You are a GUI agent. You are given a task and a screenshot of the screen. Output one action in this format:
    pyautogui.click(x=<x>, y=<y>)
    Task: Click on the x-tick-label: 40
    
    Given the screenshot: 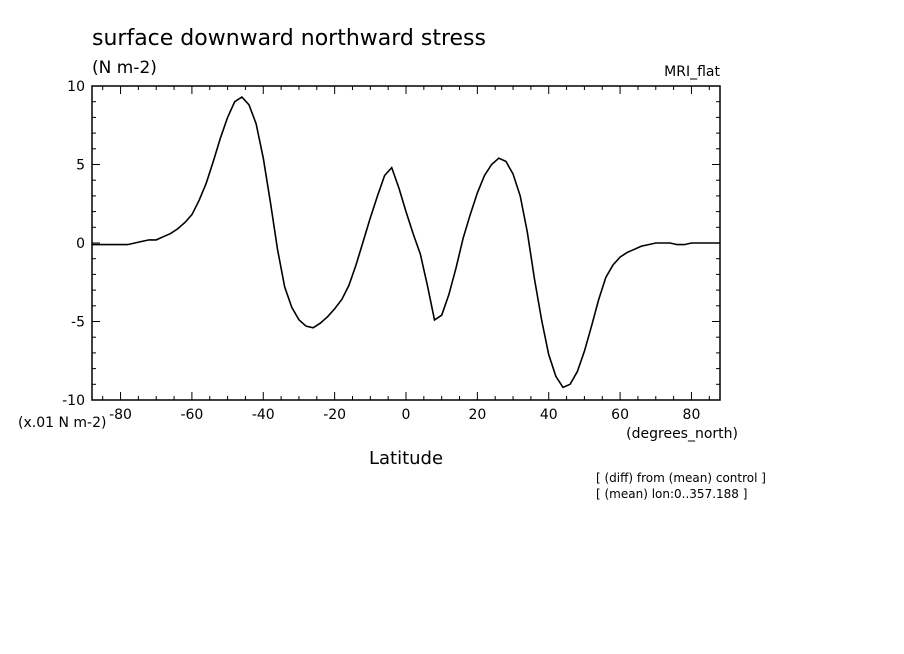 What is the action you would take?
    pyautogui.click(x=549, y=415)
    